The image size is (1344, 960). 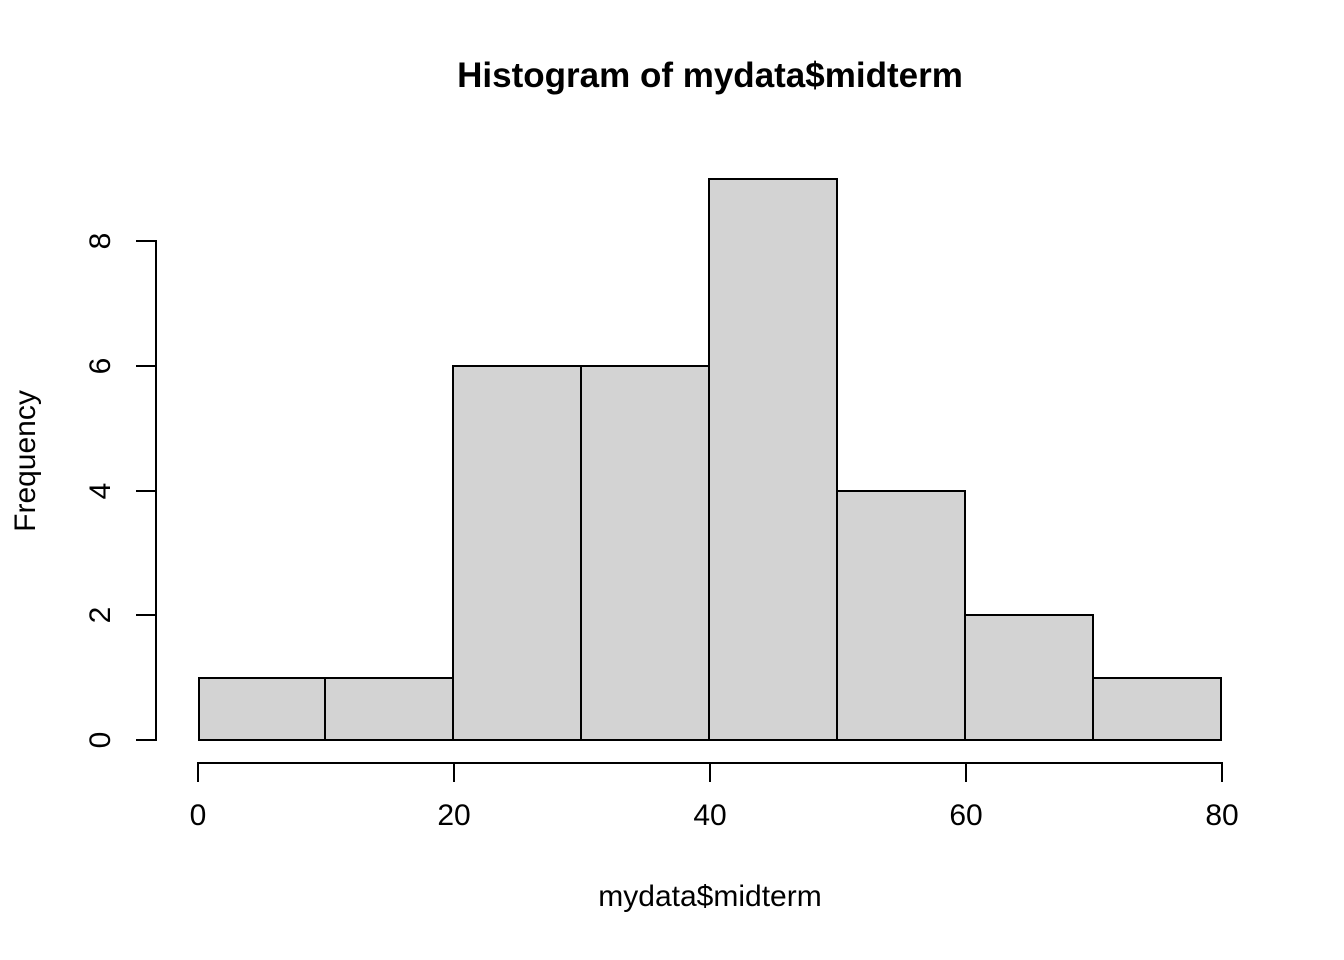 What do you see at coordinates (100, 241) in the screenshot?
I see `y-tick-label: 8` at bounding box center [100, 241].